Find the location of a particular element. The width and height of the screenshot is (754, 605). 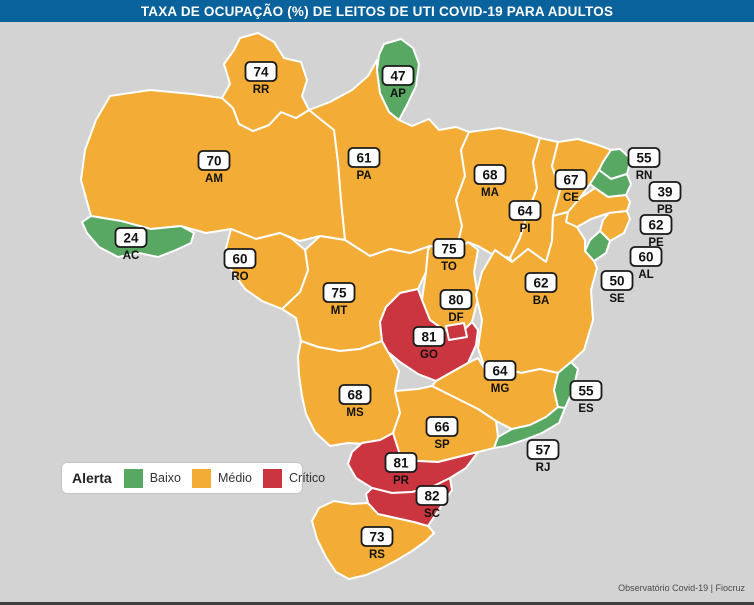

state-code-pi: PI is located at coordinates (525, 229).